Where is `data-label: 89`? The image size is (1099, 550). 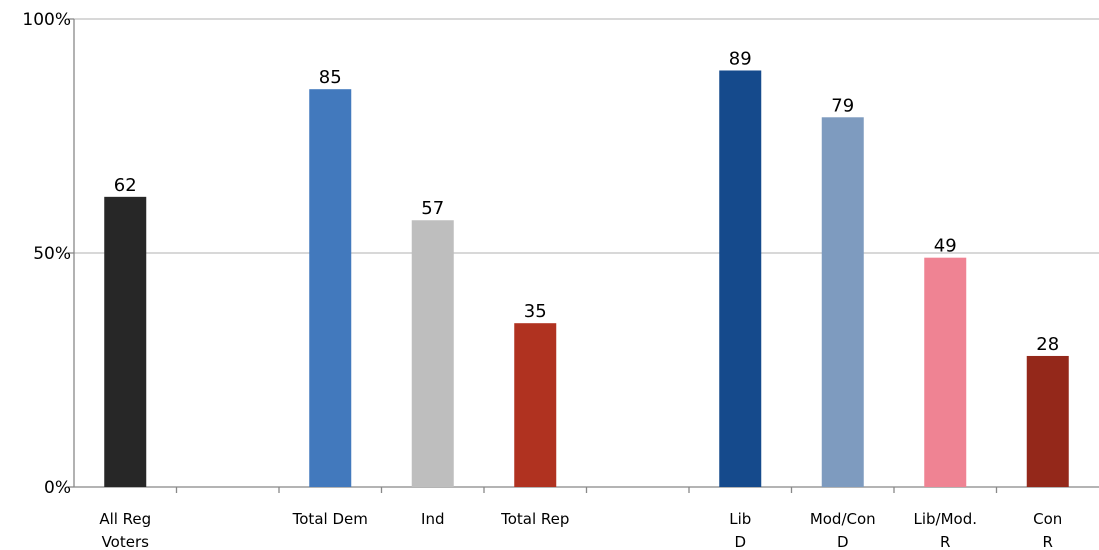
data-label: 89 is located at coordinates (740, 58).